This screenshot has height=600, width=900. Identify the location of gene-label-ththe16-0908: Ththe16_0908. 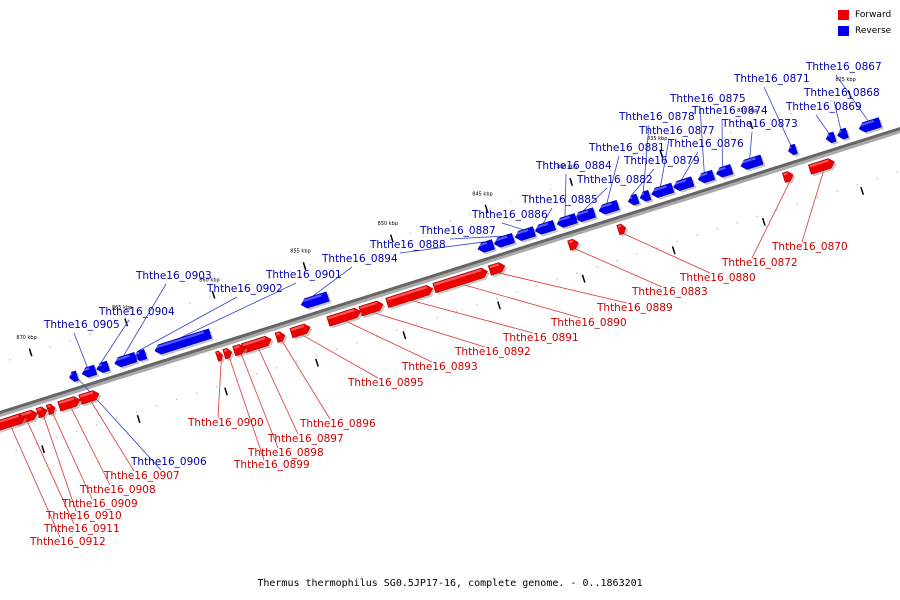
(117, 490).